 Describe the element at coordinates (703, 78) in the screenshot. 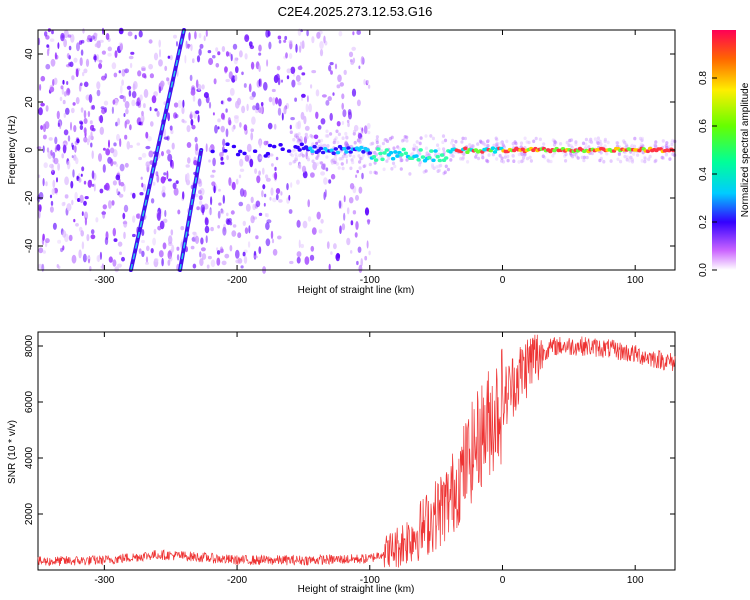

I see `colorbar-tick-label: 0.8` at that location.